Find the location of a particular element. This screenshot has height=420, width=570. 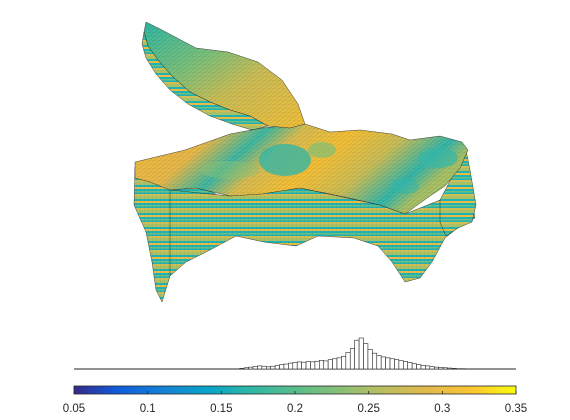

colorbar-tick-label: 0.3 is located at coordinates (442, 409).